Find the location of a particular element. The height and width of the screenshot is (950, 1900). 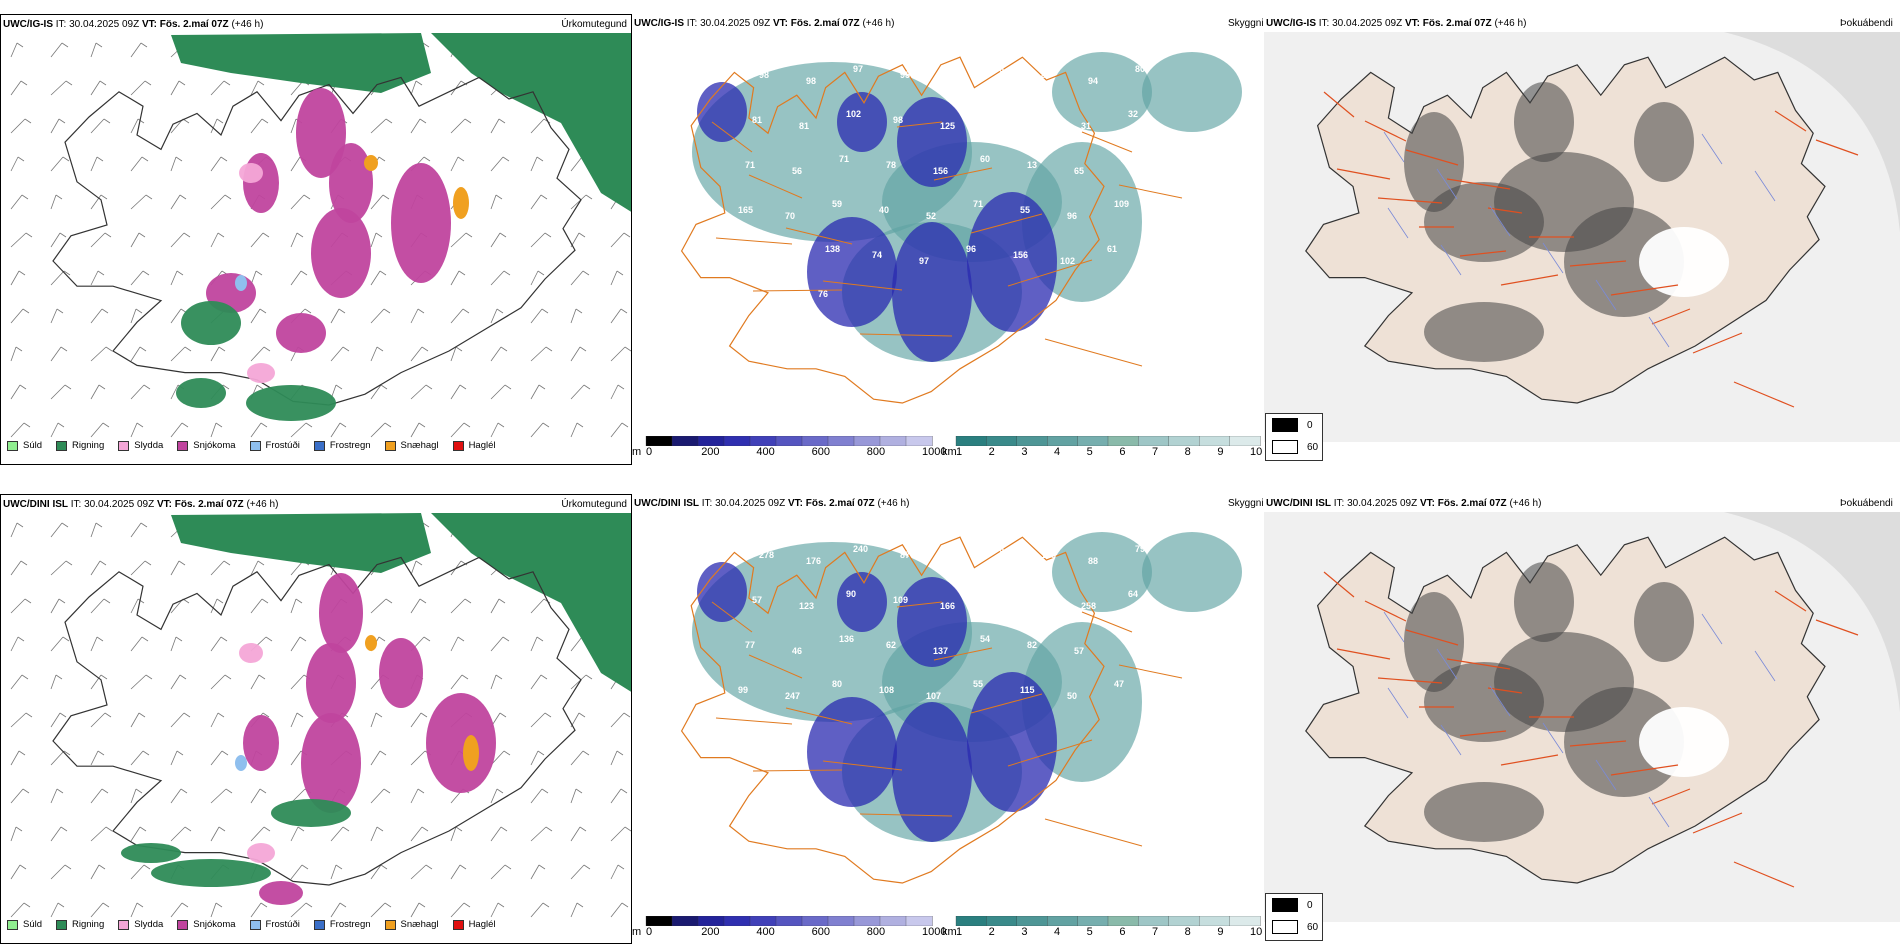

cloud-value-label: 165 is located at coordinates (745, 210).